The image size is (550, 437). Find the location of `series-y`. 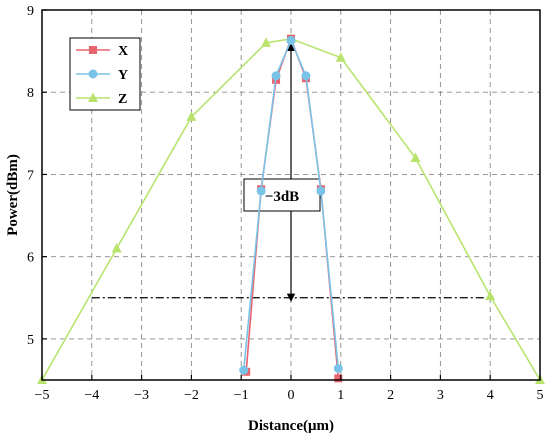

series-y is located at coordinates (291, 205).